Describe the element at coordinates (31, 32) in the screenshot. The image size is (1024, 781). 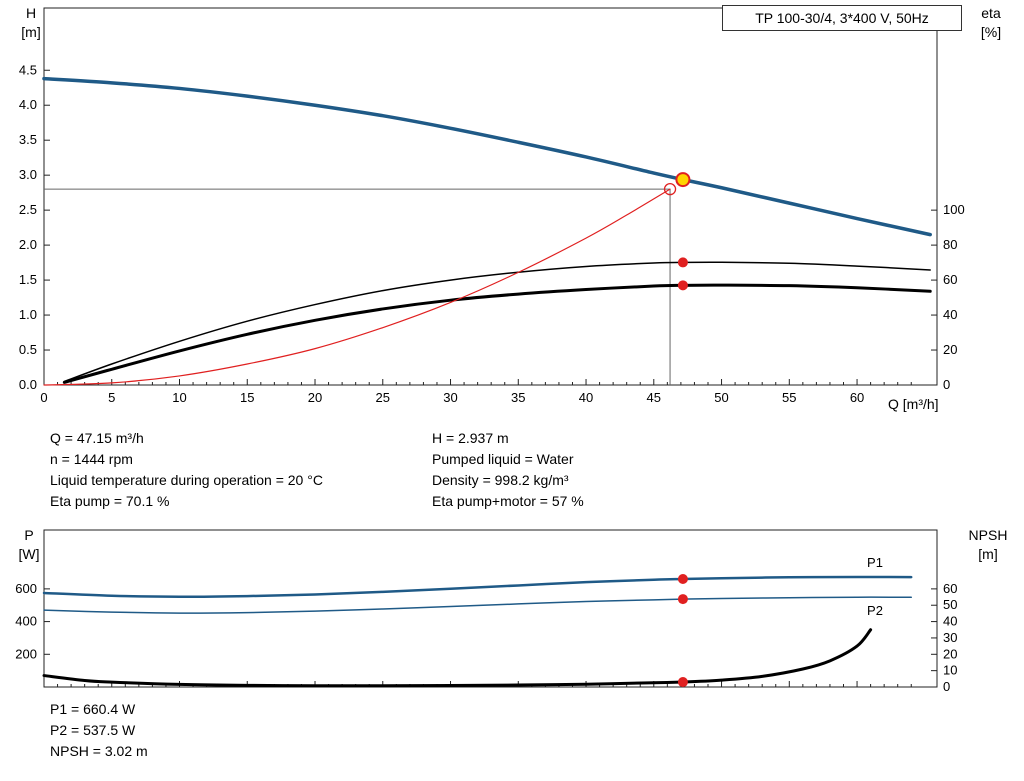
I see `head-axis-title-line2: [m]` at that location.